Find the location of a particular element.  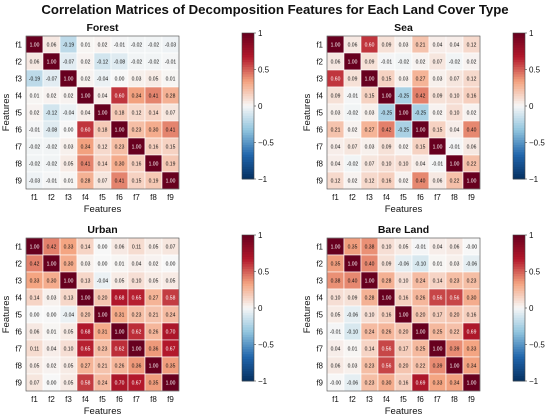

colorbar-tick-label: 1 is located at coordinates (531, 235).